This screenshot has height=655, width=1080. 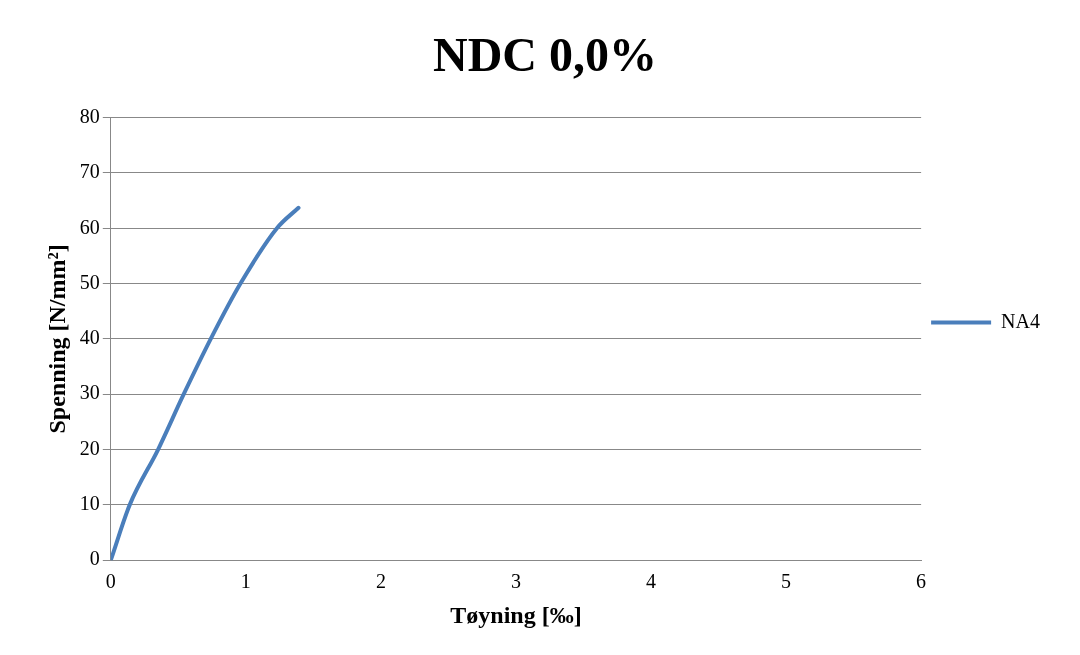 I want to click on y-tick-label: 50, so click(x=89, y=281).